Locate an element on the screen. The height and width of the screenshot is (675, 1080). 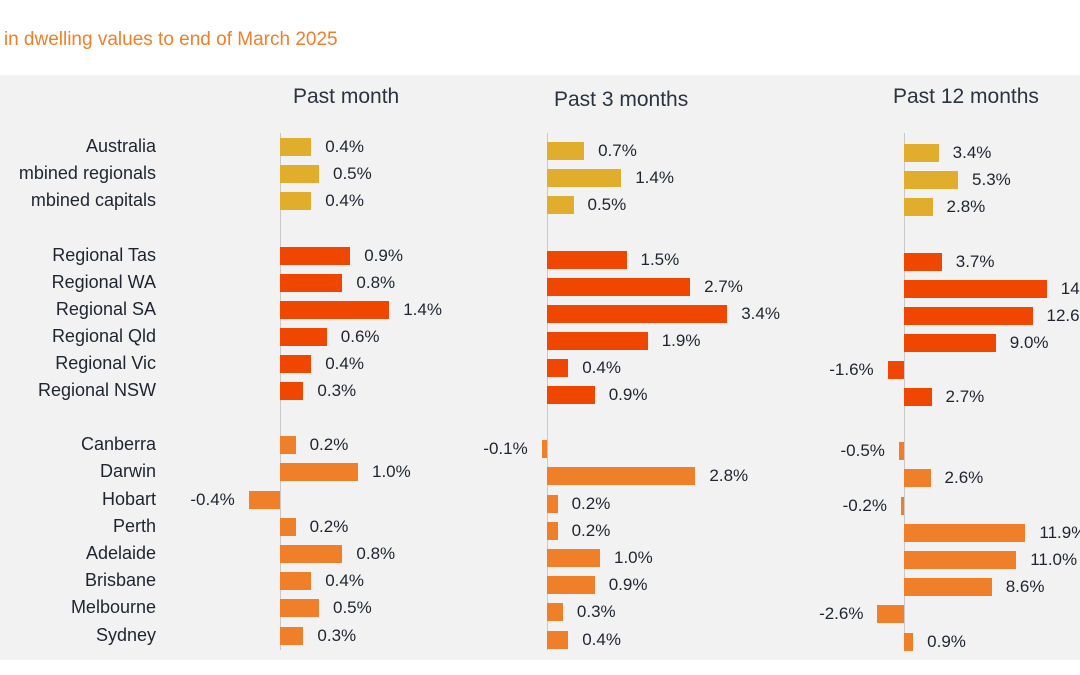
category-label: Regional Tas is located at coordinates (104, 255).